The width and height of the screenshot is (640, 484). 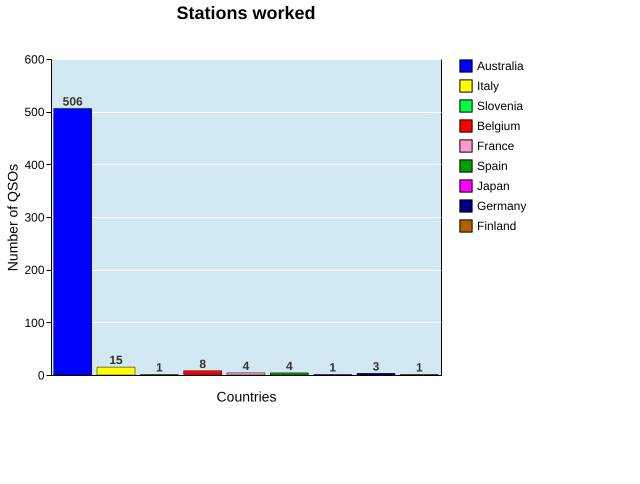 I want to click on y-tick-label: 500, so click(x=34, y=112).